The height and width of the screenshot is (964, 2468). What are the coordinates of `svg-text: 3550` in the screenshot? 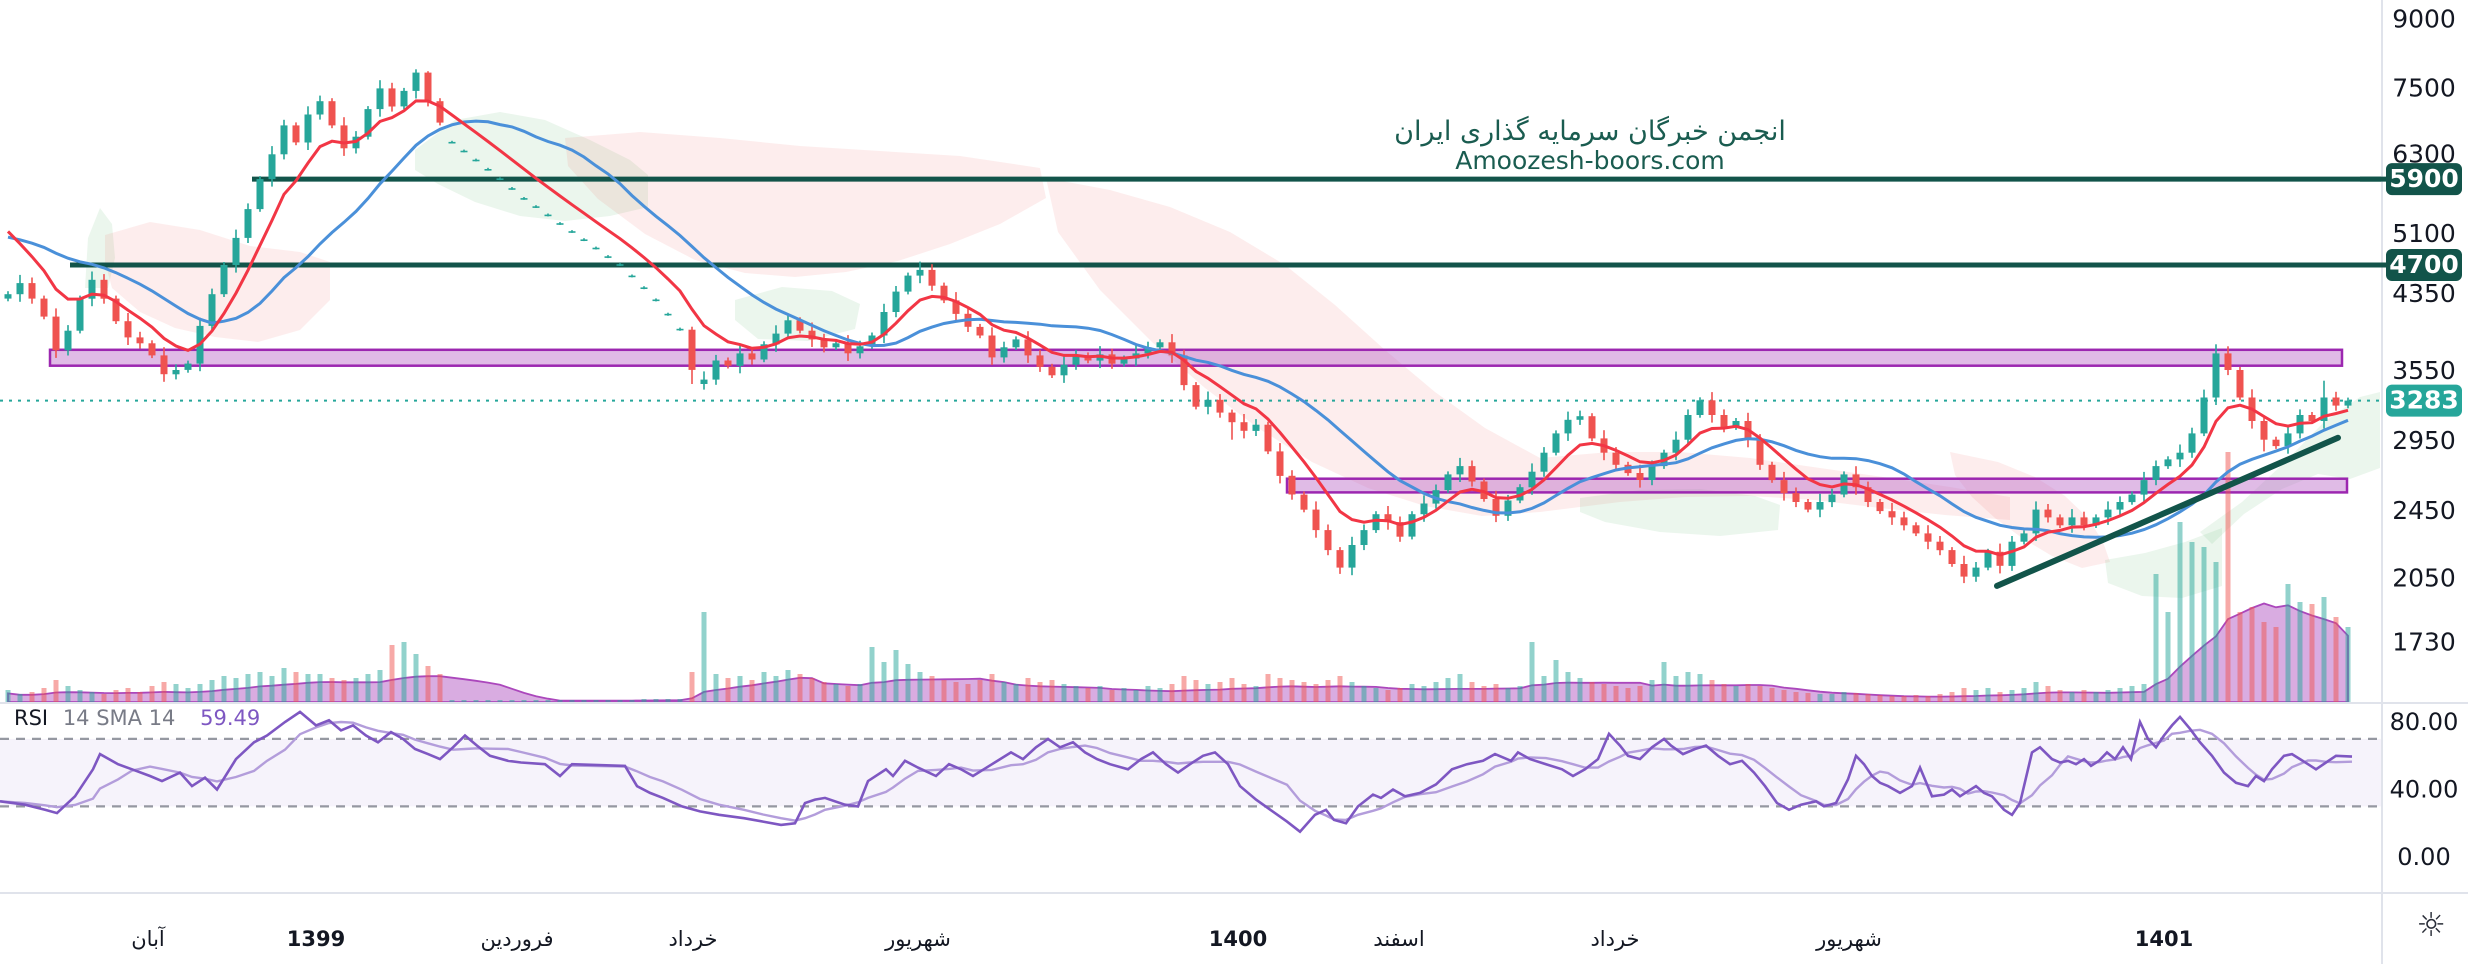 It's located at (2424, 370).